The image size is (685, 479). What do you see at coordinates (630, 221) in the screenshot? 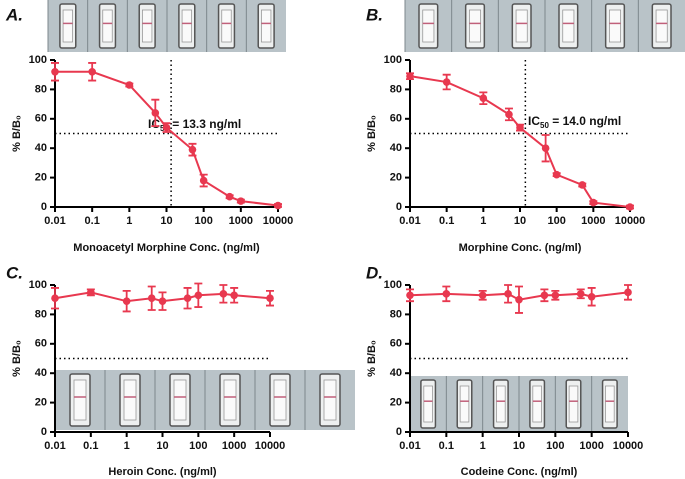
I see `x-tick-label: 10000` at bounding box center [630, 221].